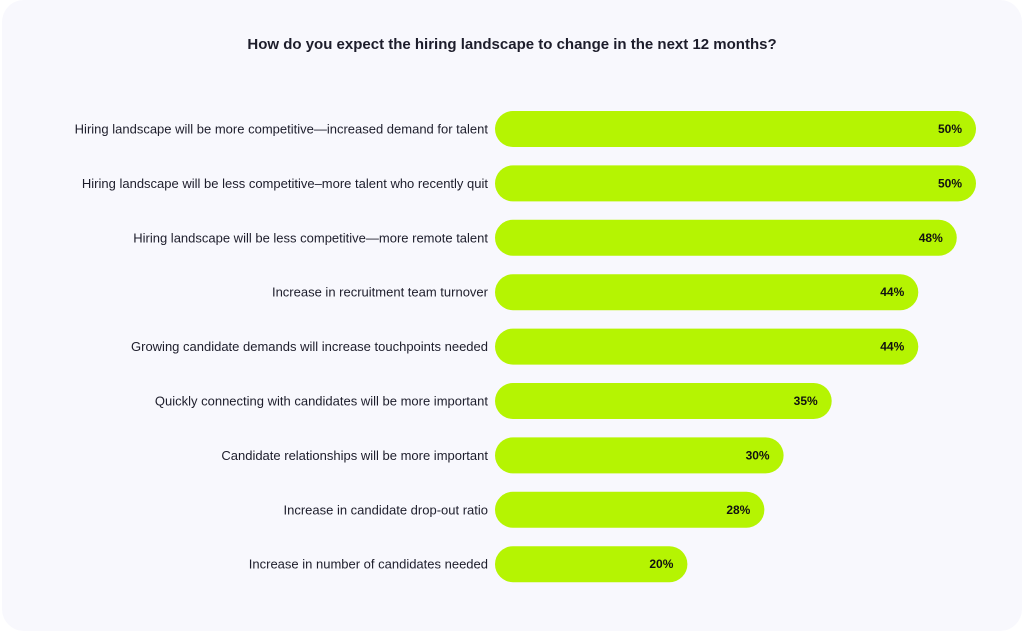 The width and height of the screenshot is (1024, 633). I want to click on value-label: 20%, so click(661, 564).